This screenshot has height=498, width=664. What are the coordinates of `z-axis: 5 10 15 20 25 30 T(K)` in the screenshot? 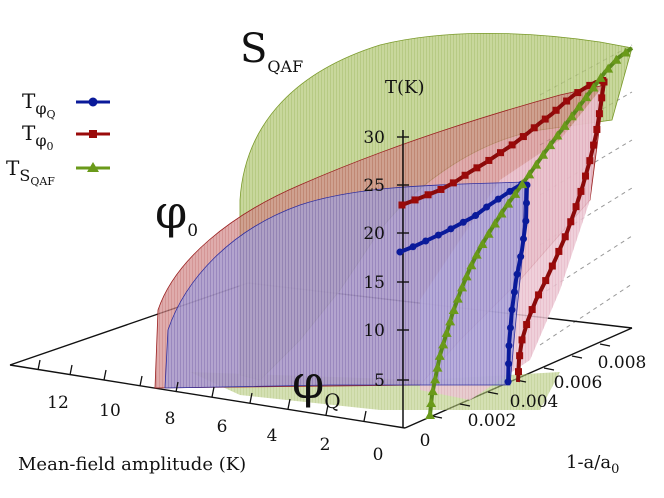 It's located at (394, 252).